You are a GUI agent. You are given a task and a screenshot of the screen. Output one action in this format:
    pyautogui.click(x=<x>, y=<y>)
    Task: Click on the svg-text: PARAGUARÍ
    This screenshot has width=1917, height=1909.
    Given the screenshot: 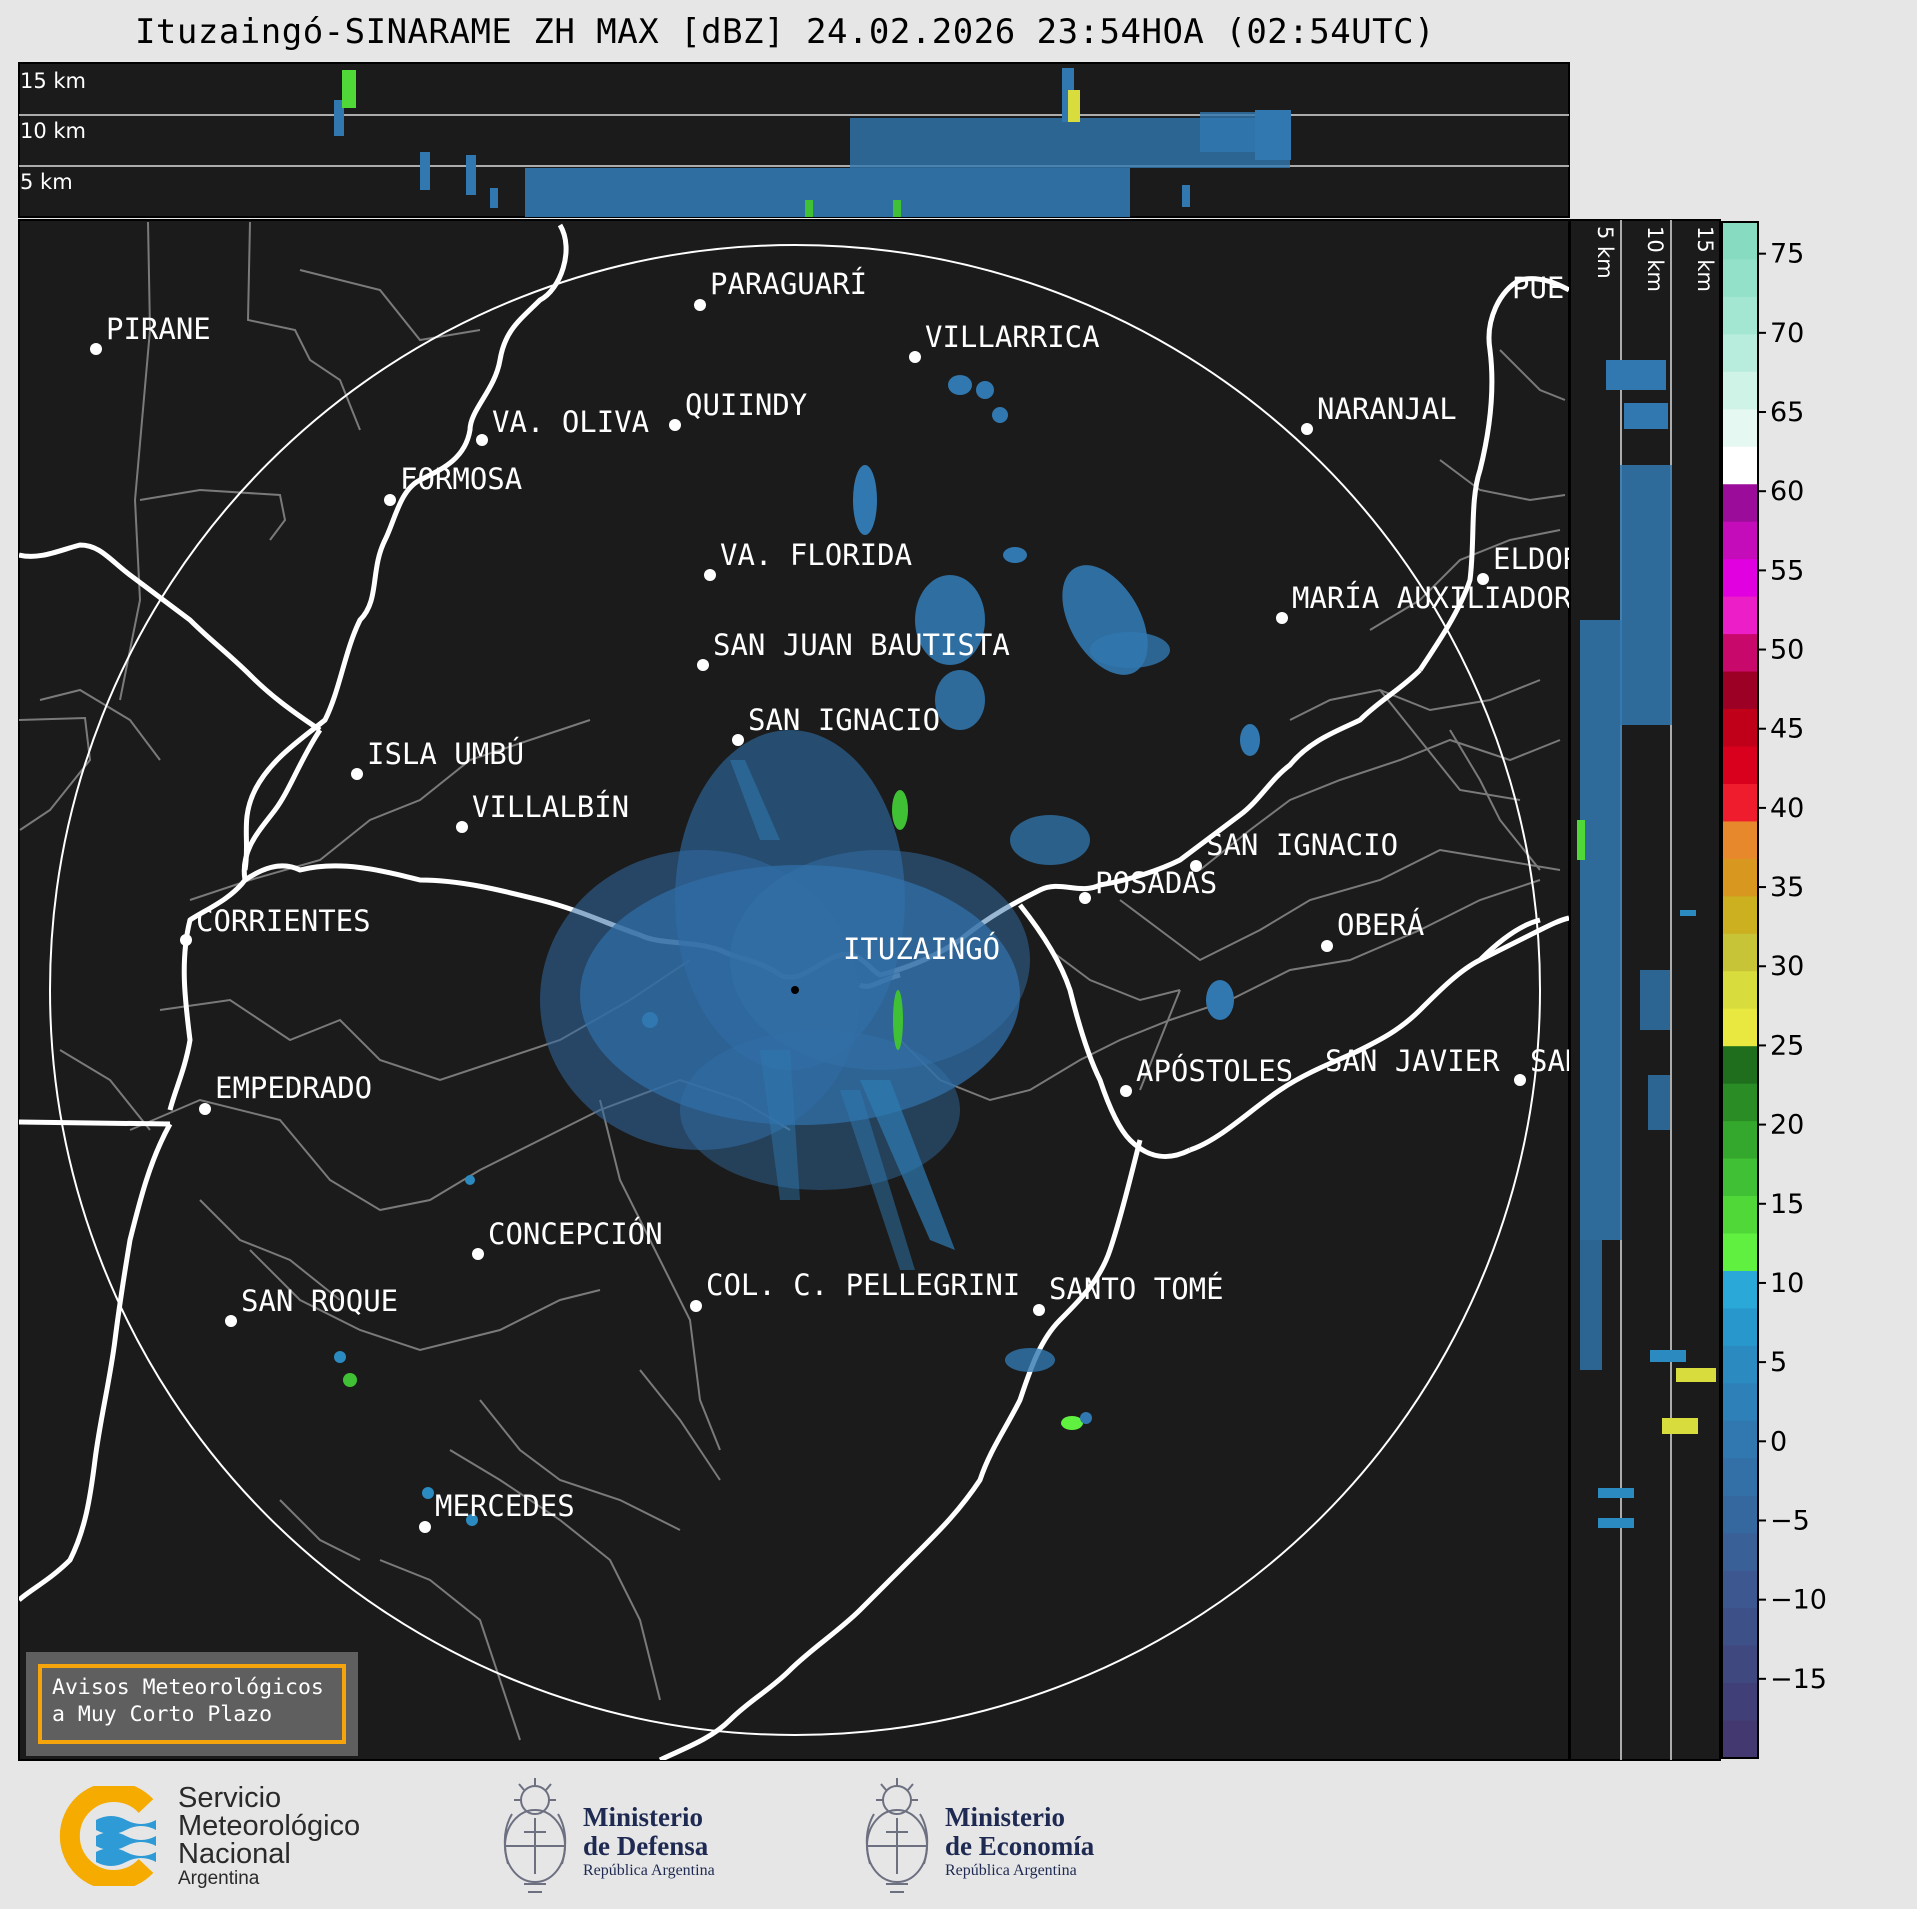 What is the action you would take?
    pyautogui.click(x=788, y=284)
    